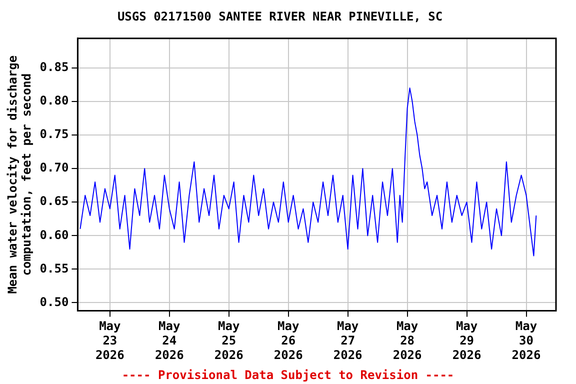 The width and height of the screenshot is (576, 384). What do you see at coordinates (467, 340) in the screenshot?
I see `x-tick-label: May 29 2026` at bounding box center [467, 340].